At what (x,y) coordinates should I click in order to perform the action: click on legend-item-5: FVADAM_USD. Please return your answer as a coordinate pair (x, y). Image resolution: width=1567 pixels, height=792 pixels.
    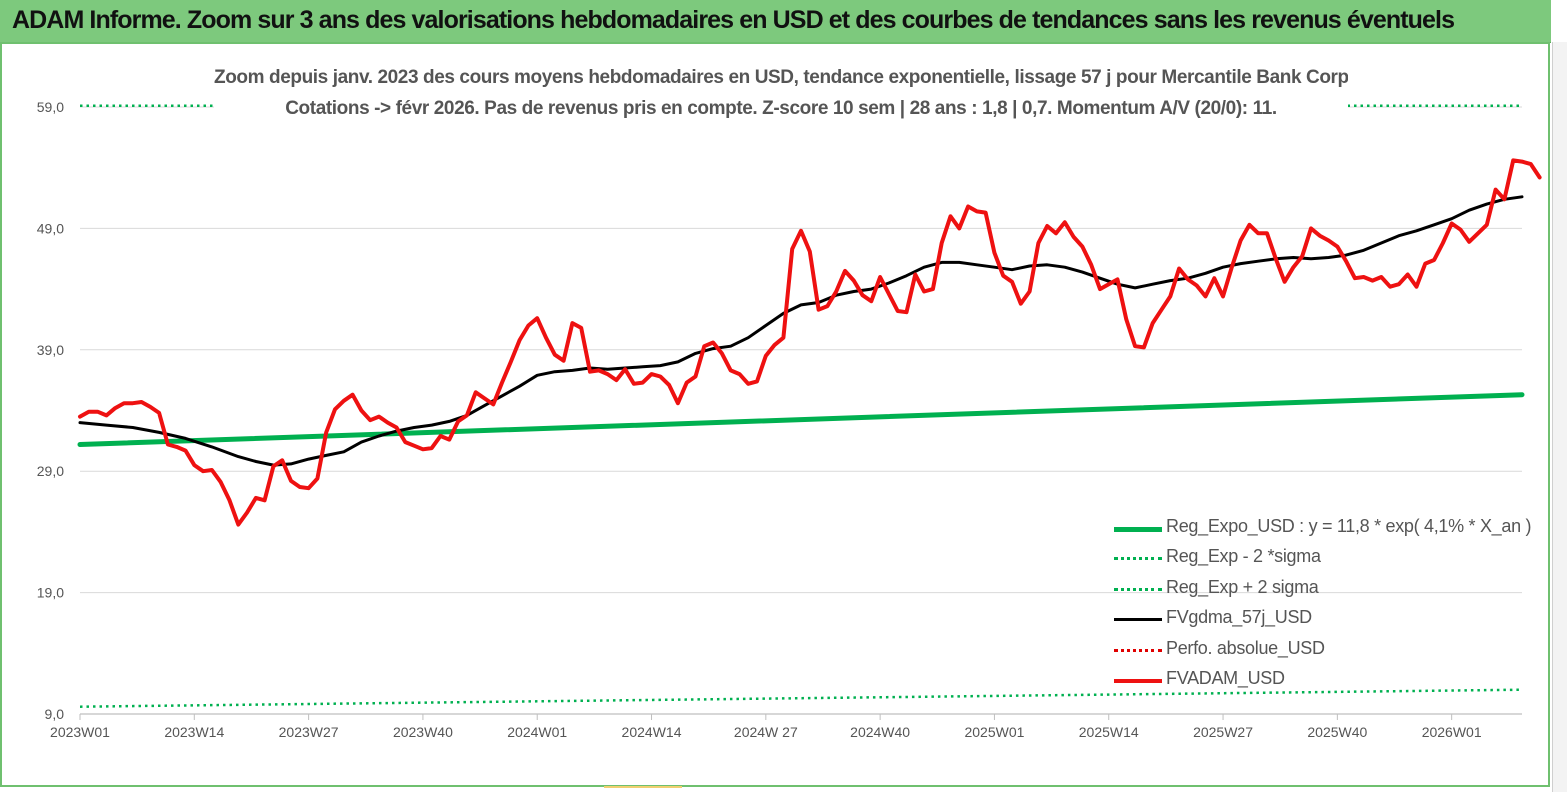
    Looking at the image, I should click on (1314, 680).